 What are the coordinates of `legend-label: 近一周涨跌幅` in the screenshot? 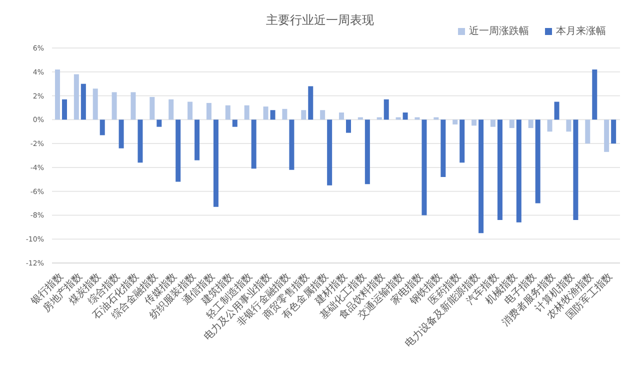 It's located at (498, 31).